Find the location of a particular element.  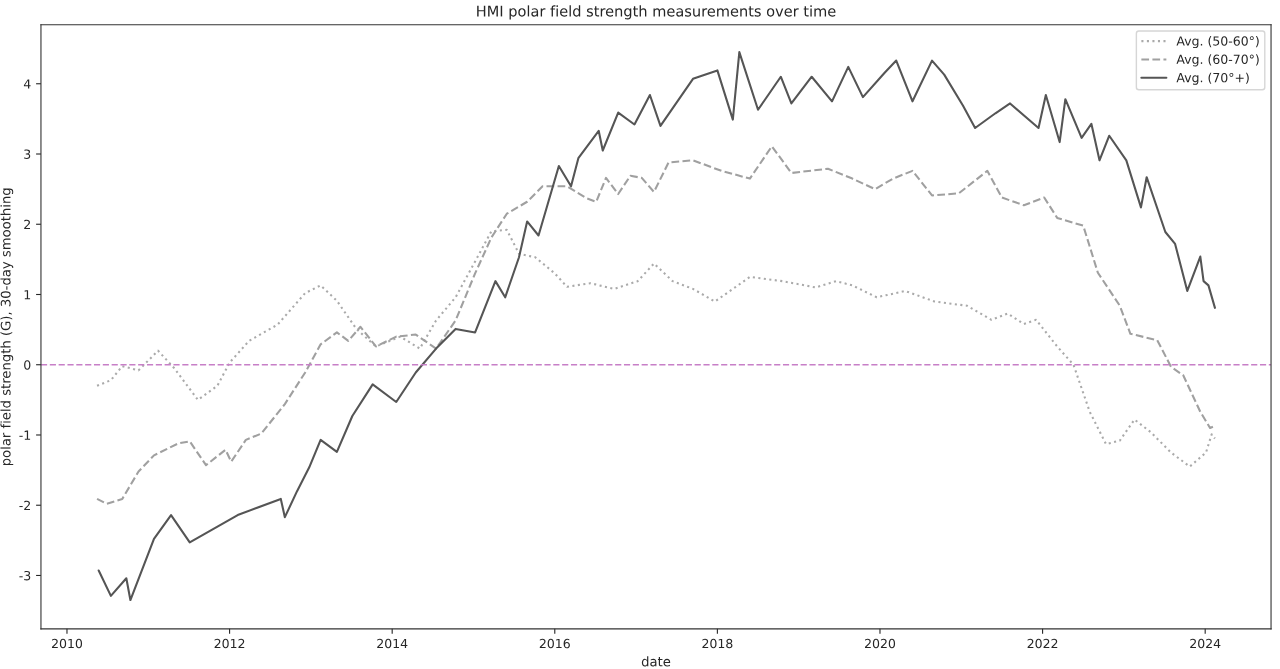

x-axis-title: date is located at coordinates (656, 661).